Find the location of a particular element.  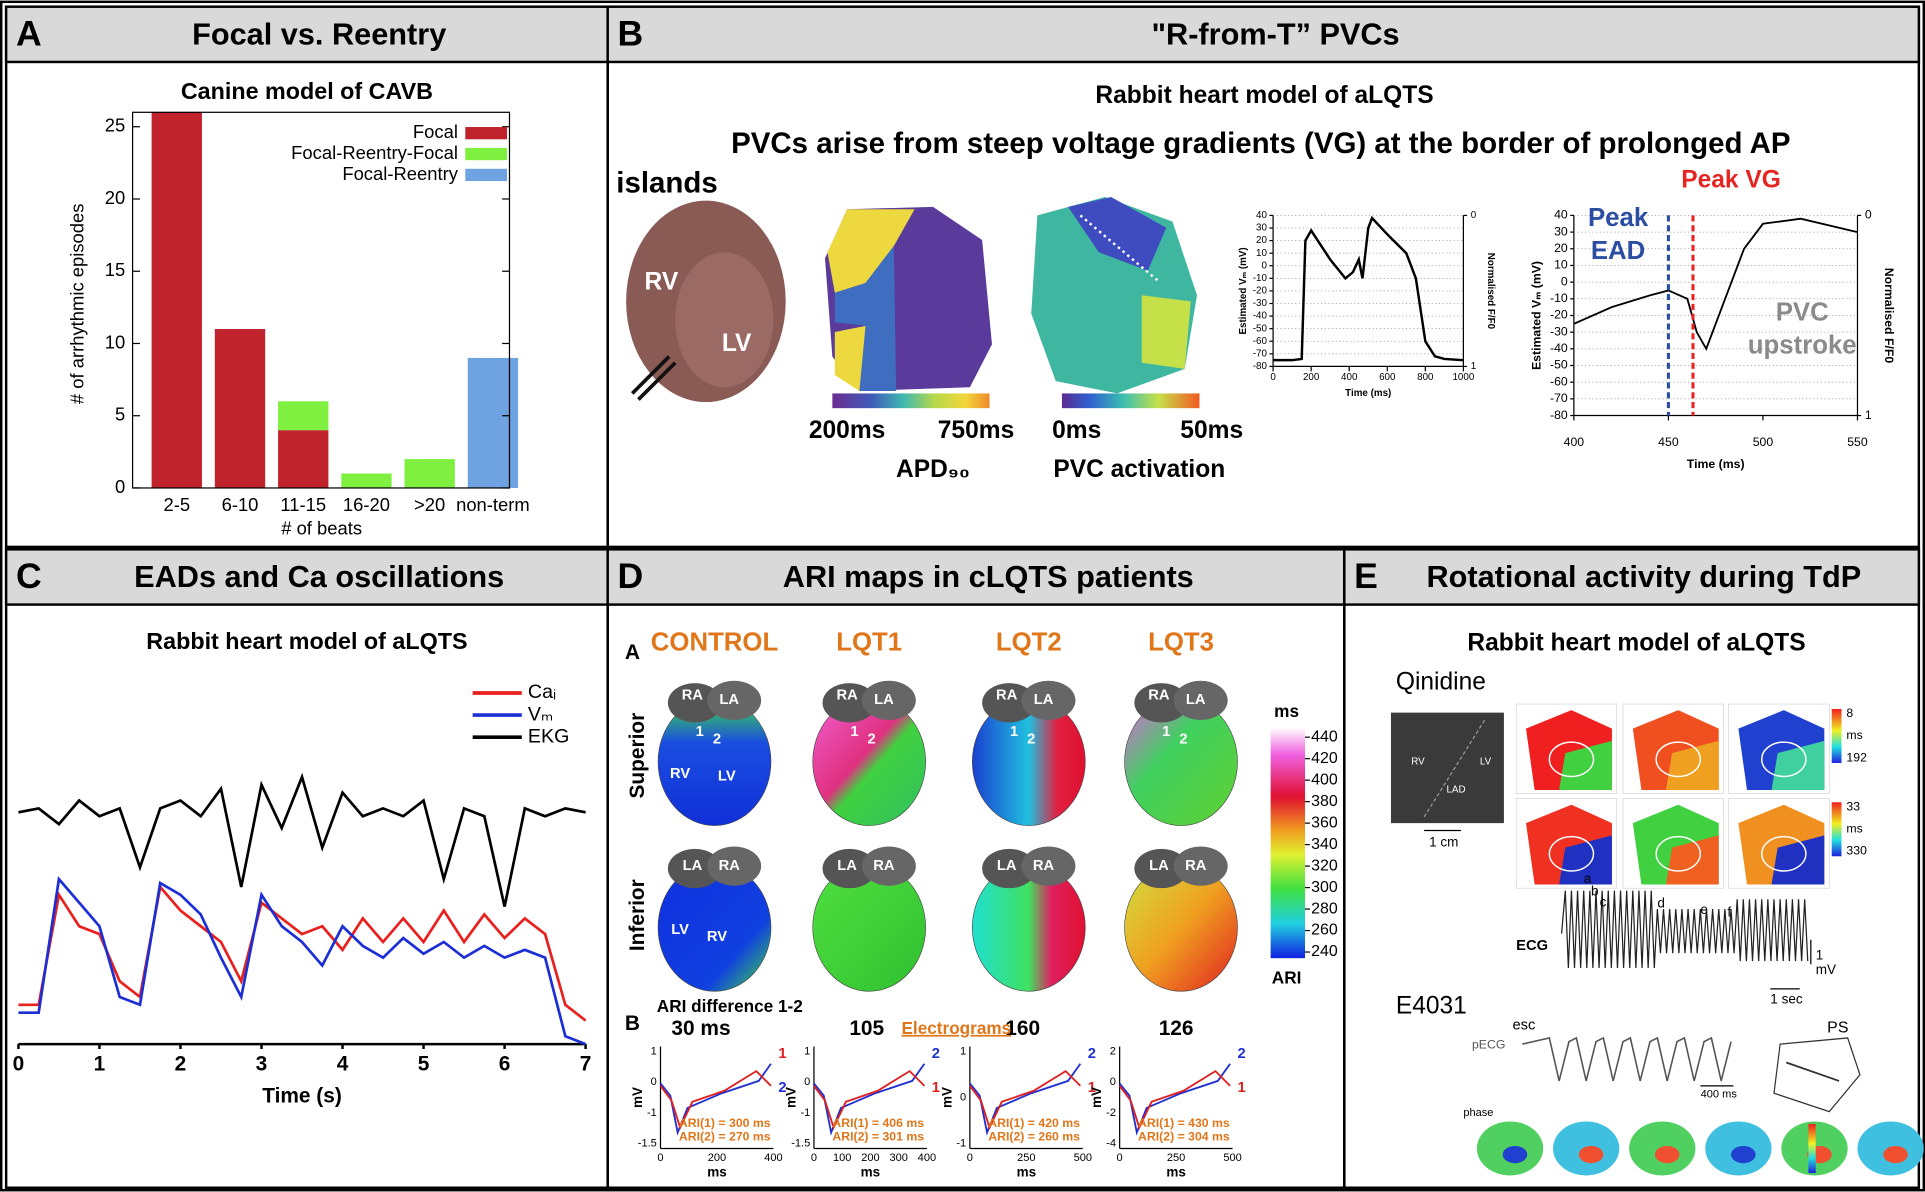

colorbar-label: 200ms is located at coordinates (847, 430).